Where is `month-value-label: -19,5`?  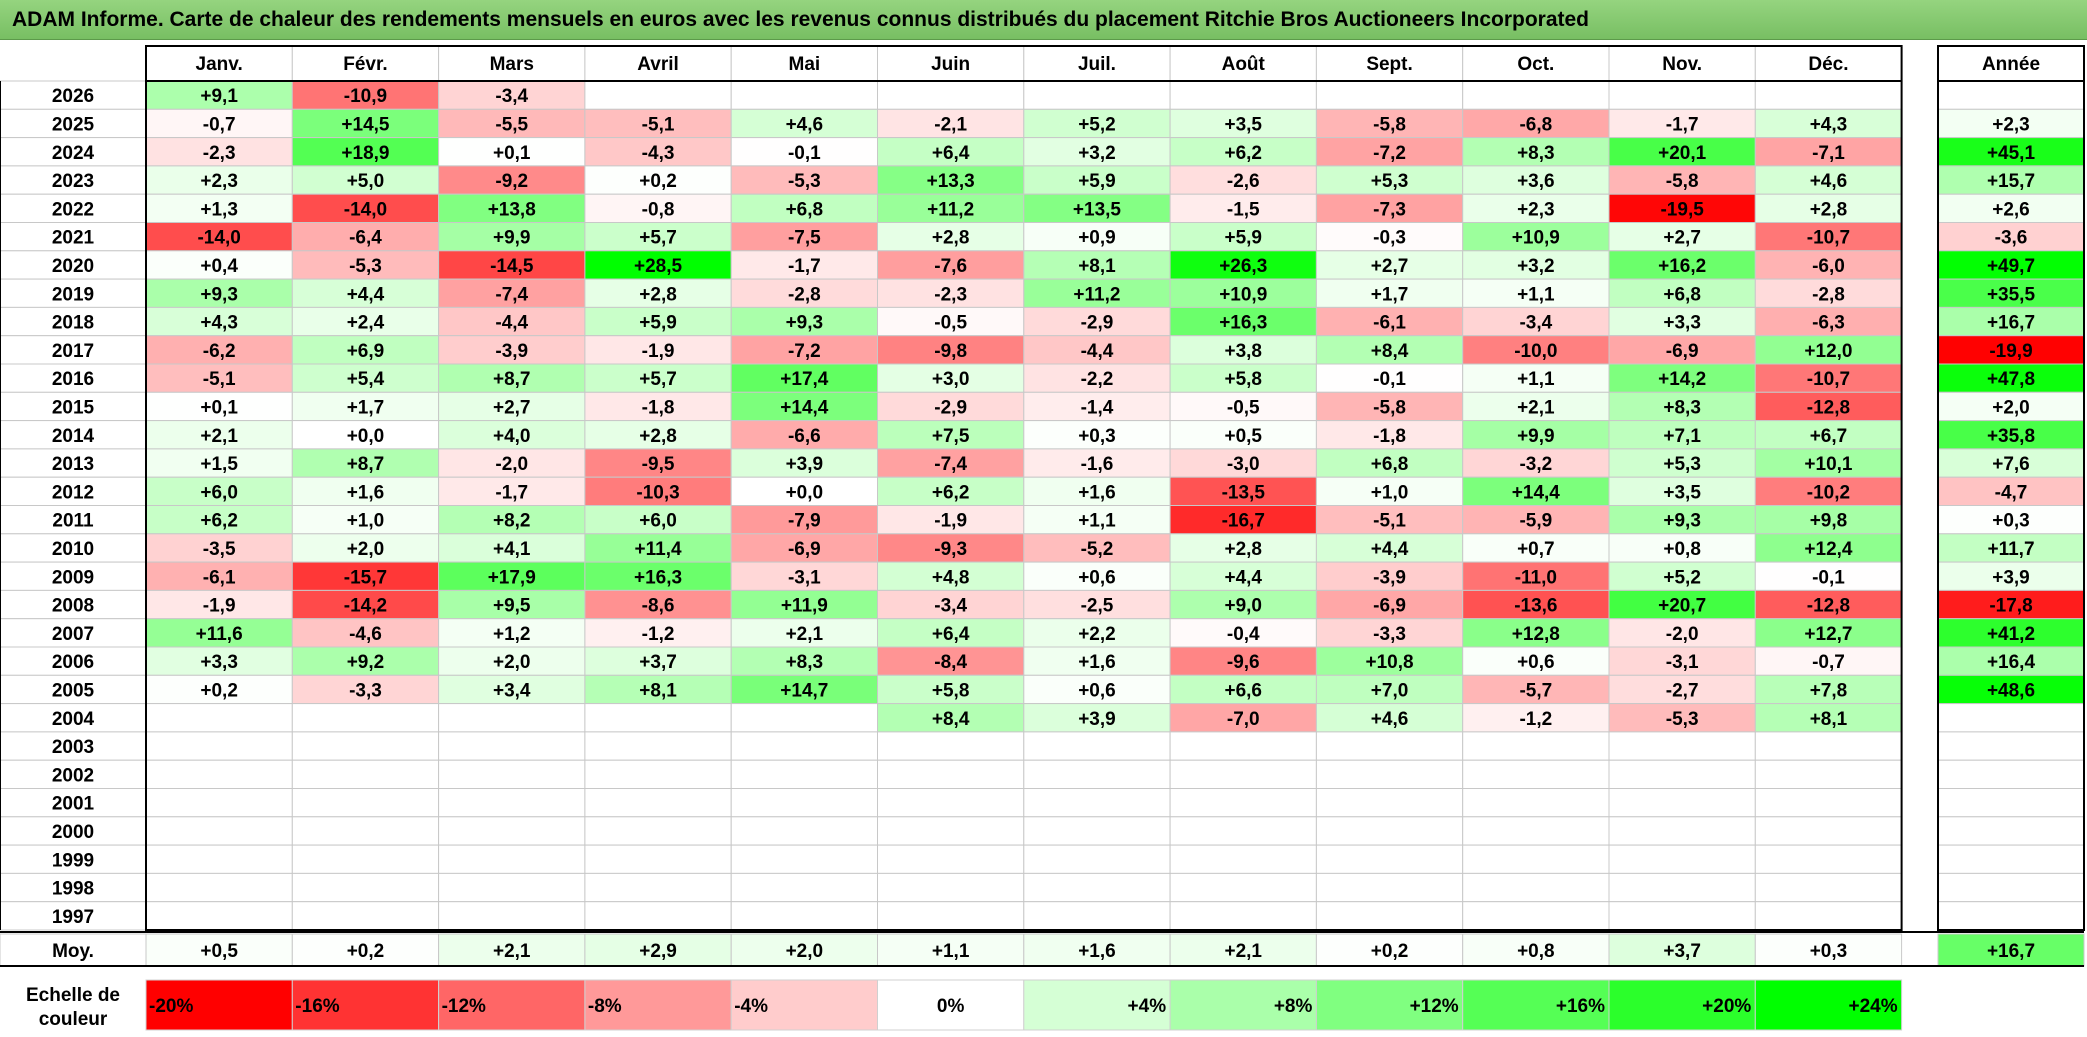
month-value-label: -19,5 is located at coordinates (1682, 209).